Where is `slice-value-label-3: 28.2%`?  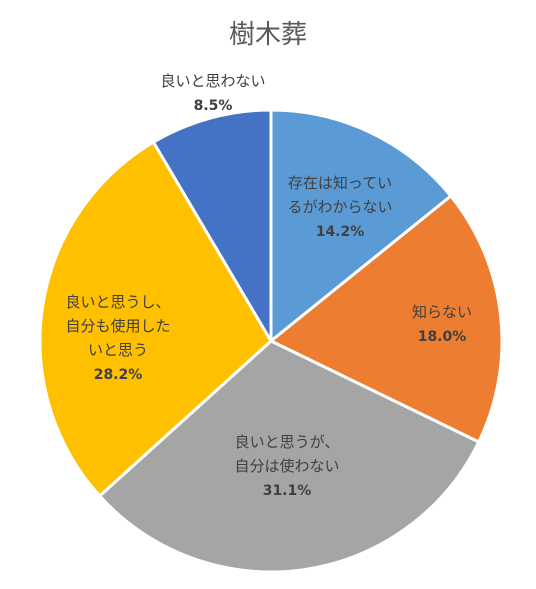 slice-value-label-3: 28.2% is located at coordinates (118, 375).